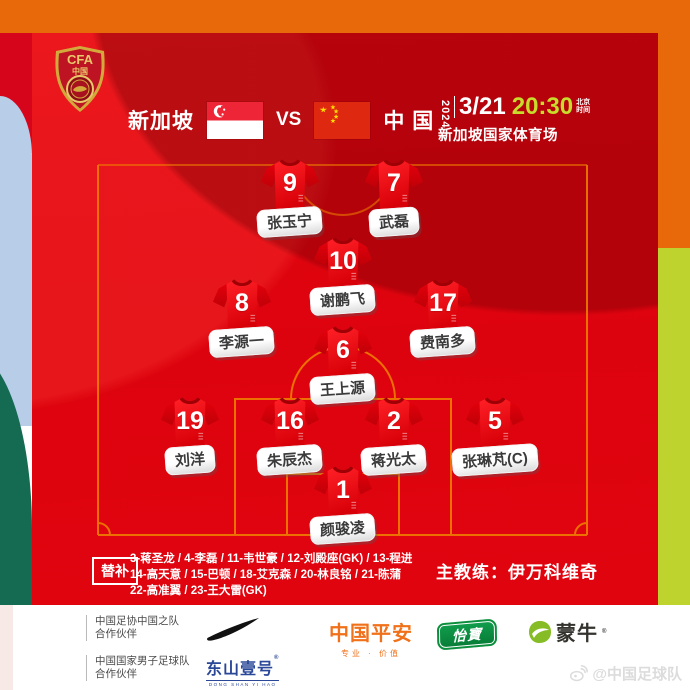  What do you see at coordinates (371, 653) in the screenshot?
I see `pingan-tagline: 专业 · 价值` at bounding box center [371, 653].